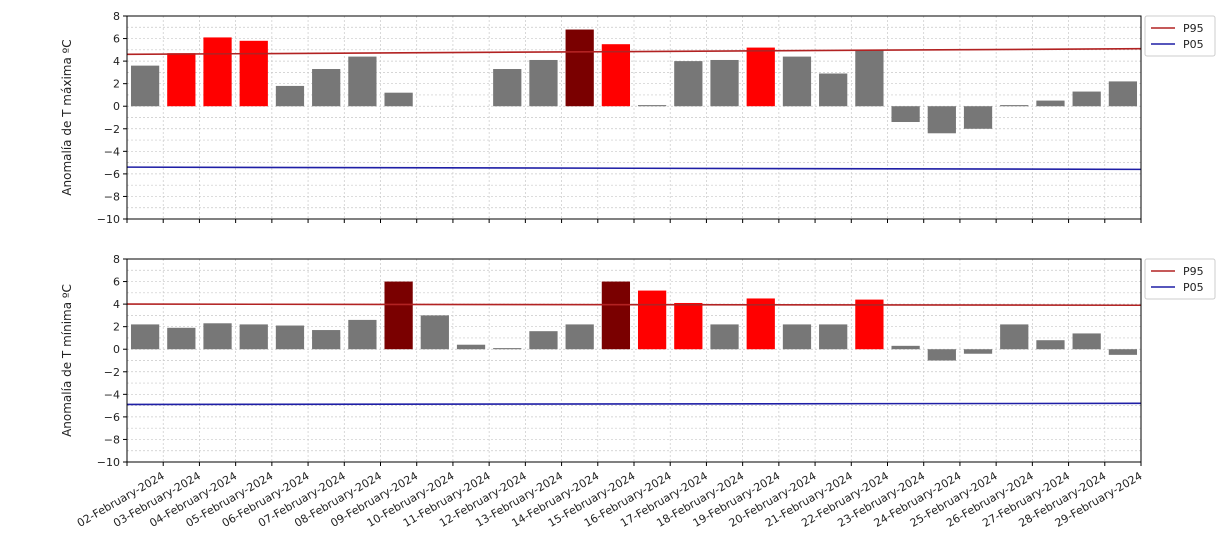 This screenshot has height=556, width=1223. Describe the element at coordinates (67, 117) in the screenshot. I see `y-axis-title: Anomalía de T máxima ºC` at that location.